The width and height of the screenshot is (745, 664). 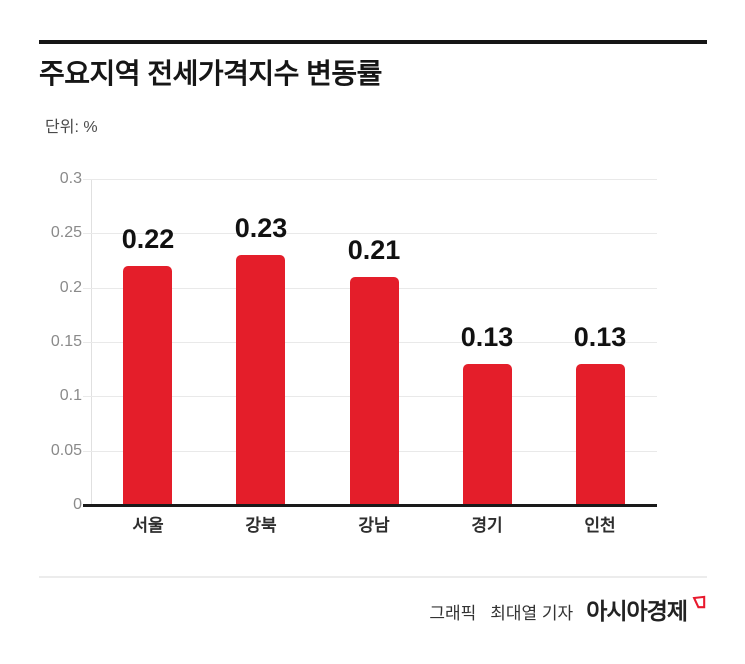 What do you see at coordinates (453, 613) in the screenshot?
I see `credit-prefix-label: 그래픽` at bounding box center [453, 613].